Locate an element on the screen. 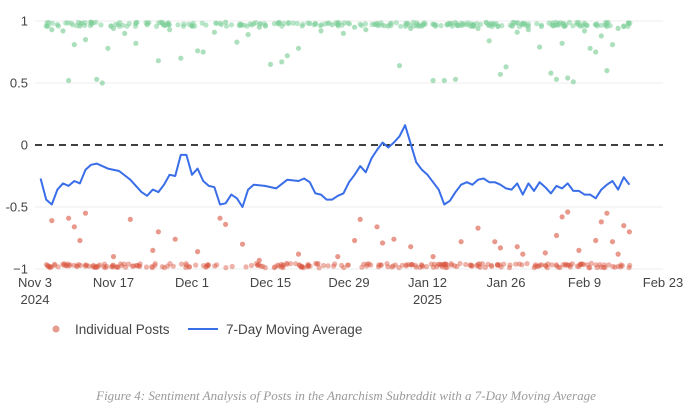  legend-marker-individual-posts is located at coordinates (56, 329).